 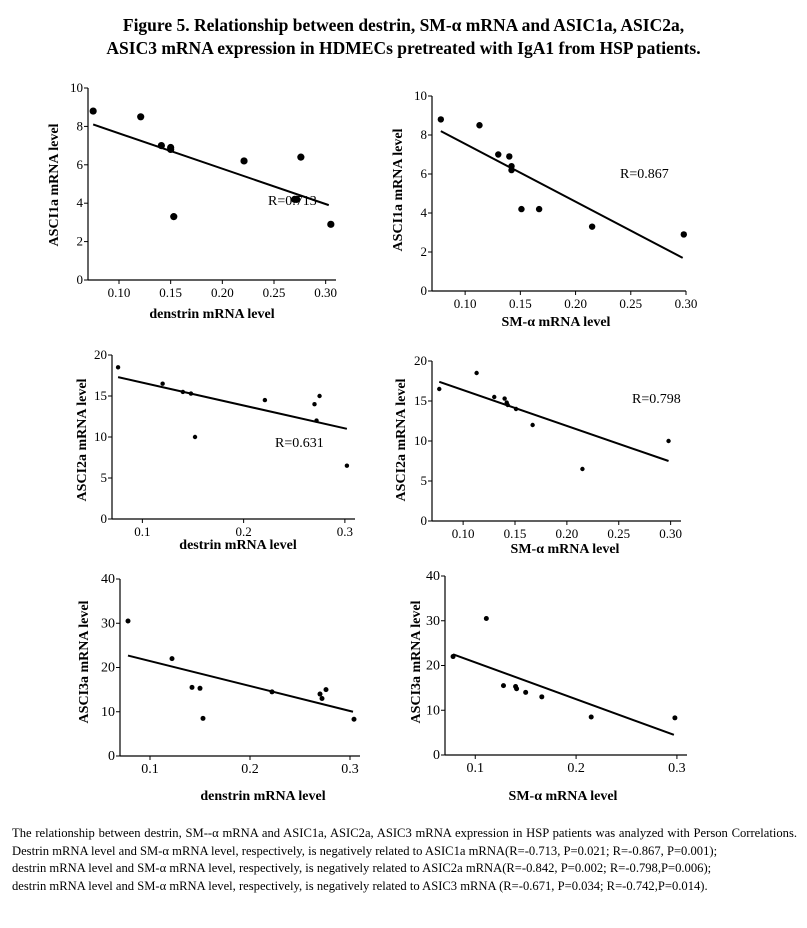 I want to click on y-axis-label: ASCI1a mRNA level, so click(x=398, y=189).